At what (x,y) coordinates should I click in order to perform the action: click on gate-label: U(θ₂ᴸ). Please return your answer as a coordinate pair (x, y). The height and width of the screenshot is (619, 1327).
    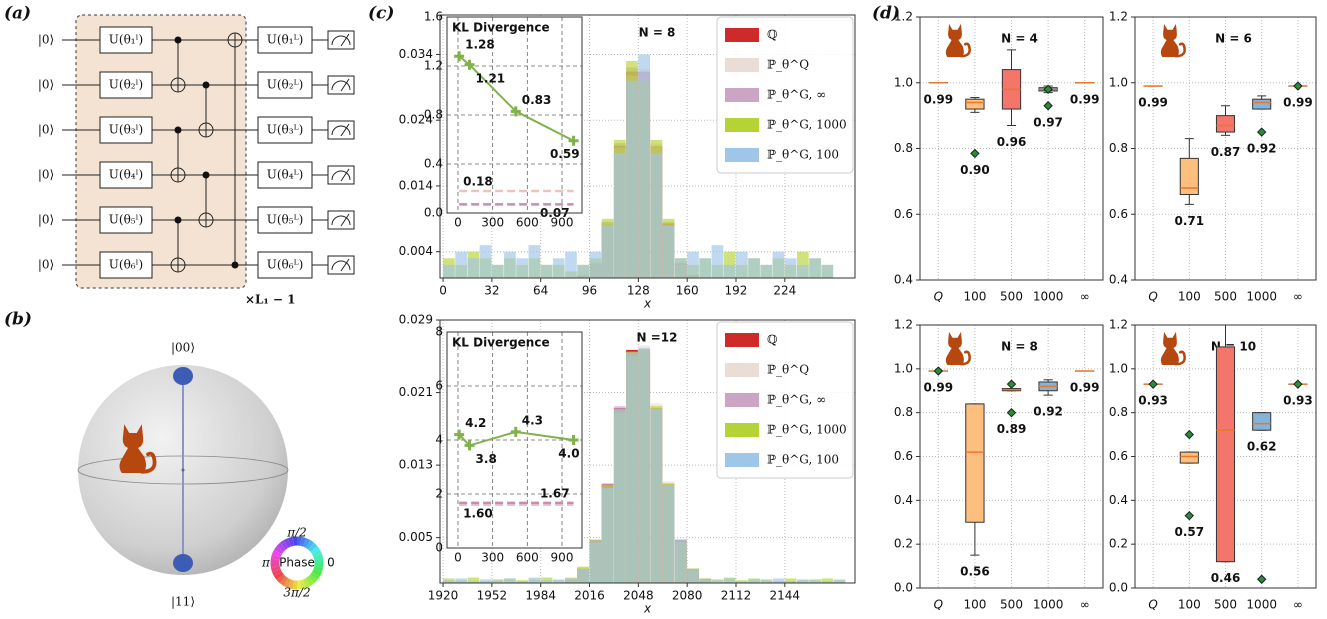
    Looking at the image, I should click on (285, 85).